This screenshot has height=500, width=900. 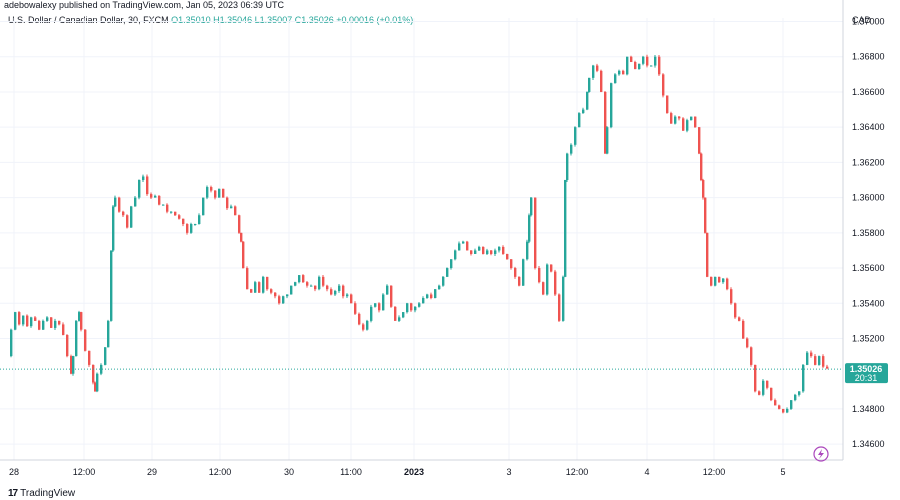 I want to click on x-tick-label: 3, so click(x=508, y=472).